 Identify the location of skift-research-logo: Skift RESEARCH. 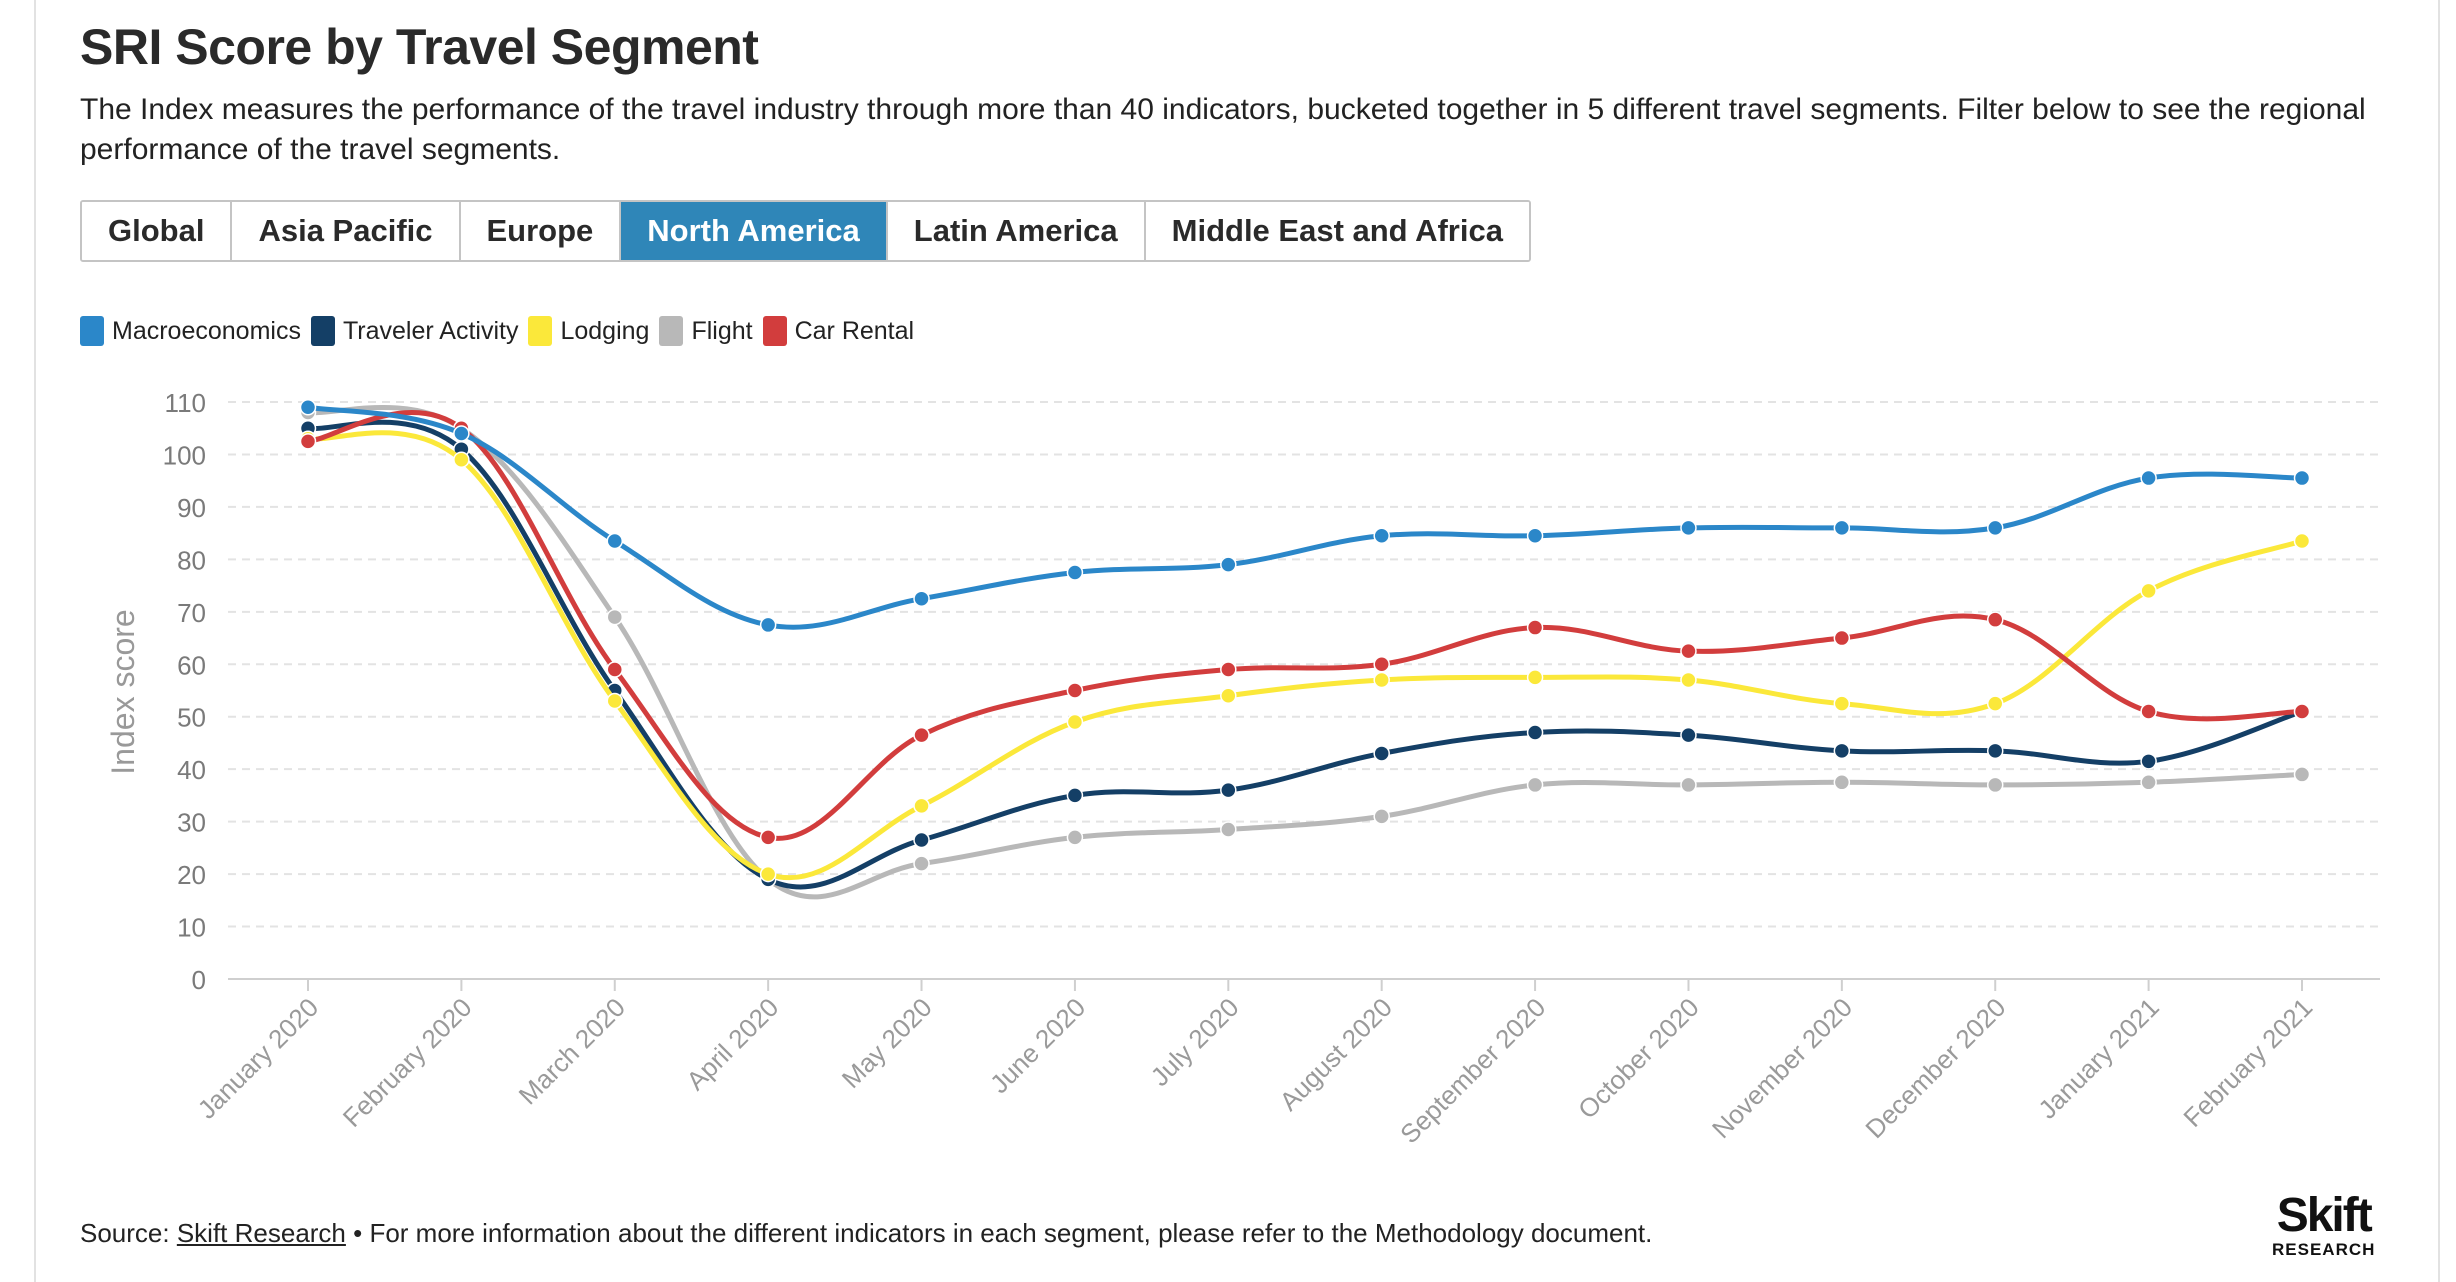
(2323, 1226).